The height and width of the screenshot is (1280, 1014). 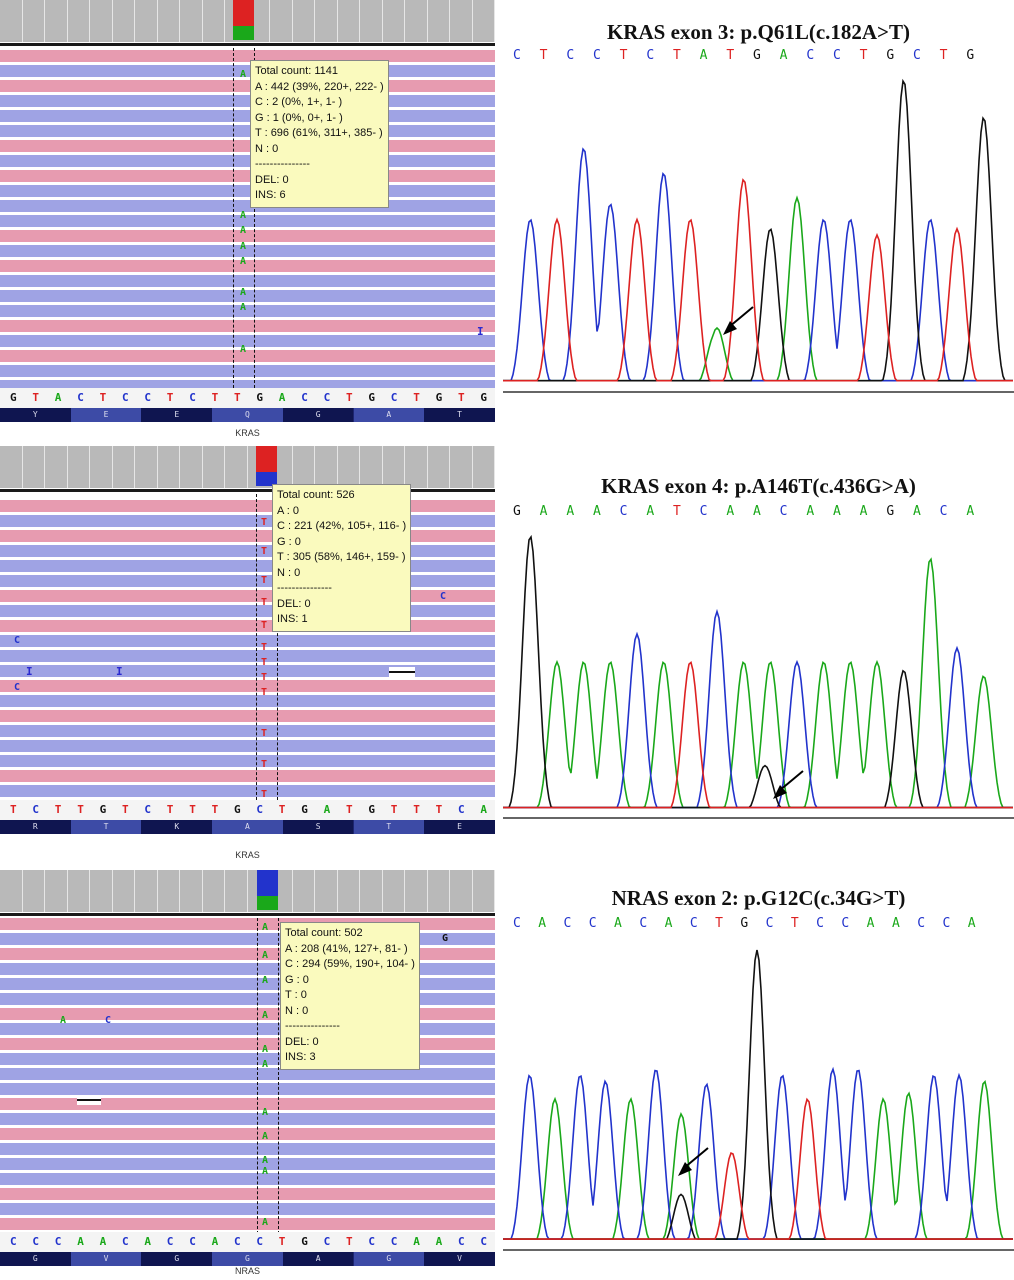 I want to click on amino-acid: Y, so click(x=35, y=415).